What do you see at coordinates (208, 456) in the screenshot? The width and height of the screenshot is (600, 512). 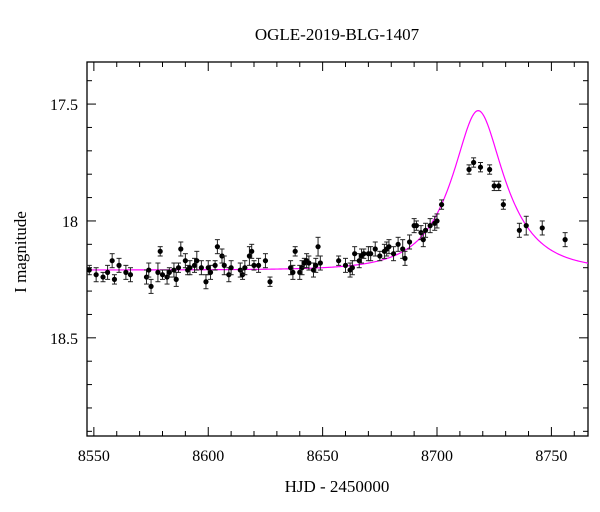 I see `x-tick-label: 8600` at bounding box center [208, 456].